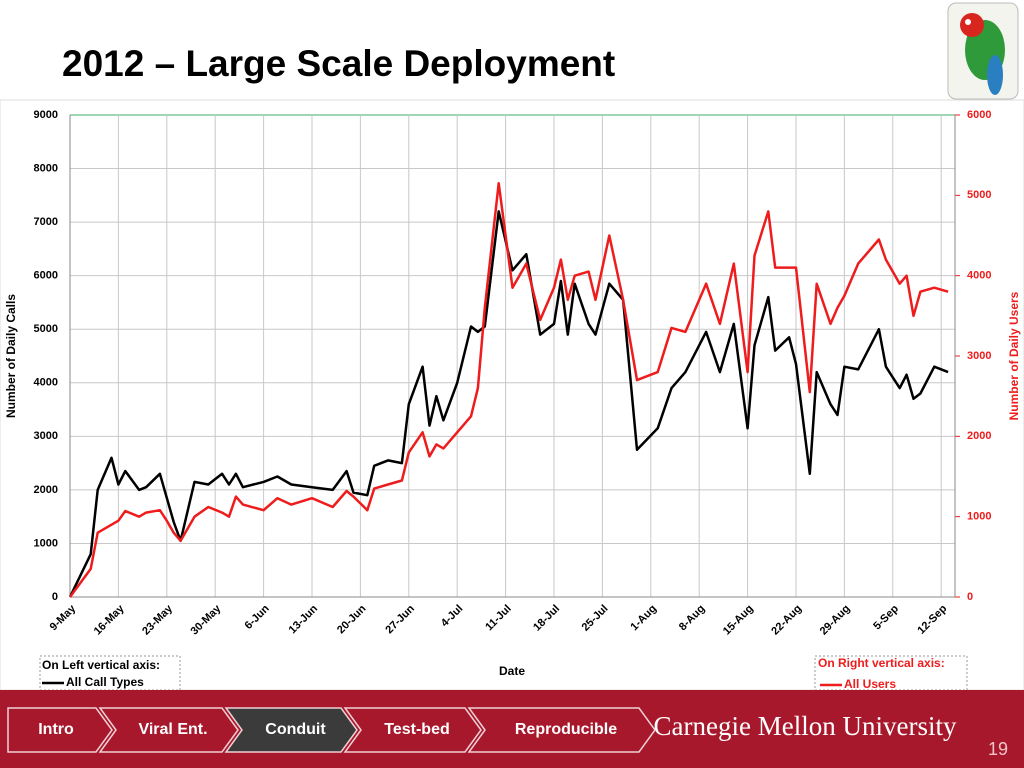 The width and height of the screenshot is (1024, 768). I want to click on y-tick-label: 4000, so click(46, 383).